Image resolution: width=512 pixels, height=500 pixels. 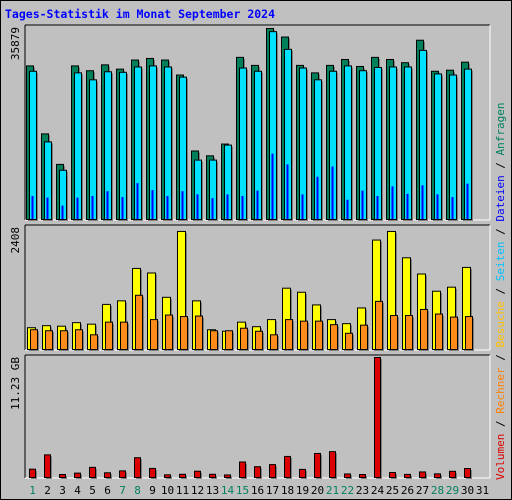 I want to click on legend-item-besuche: Besuche, so click(x=500, y=324).